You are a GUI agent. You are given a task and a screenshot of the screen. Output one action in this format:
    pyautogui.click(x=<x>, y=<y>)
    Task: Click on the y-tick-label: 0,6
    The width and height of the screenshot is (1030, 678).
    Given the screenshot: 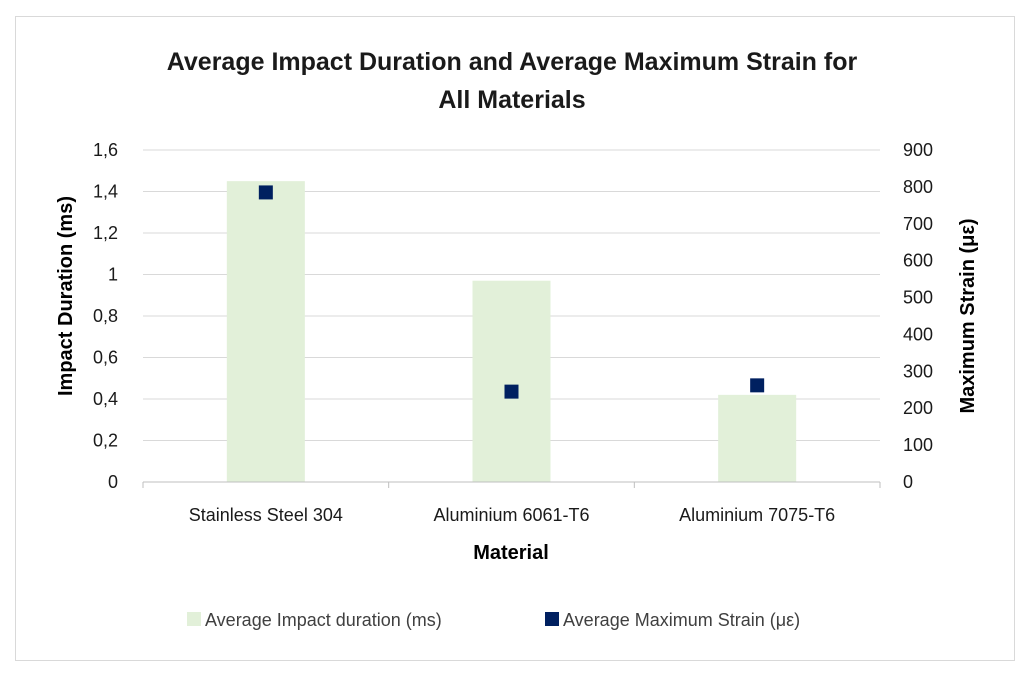 What is the action you would take?
    pyautogui.click(x=105, y=358)
    